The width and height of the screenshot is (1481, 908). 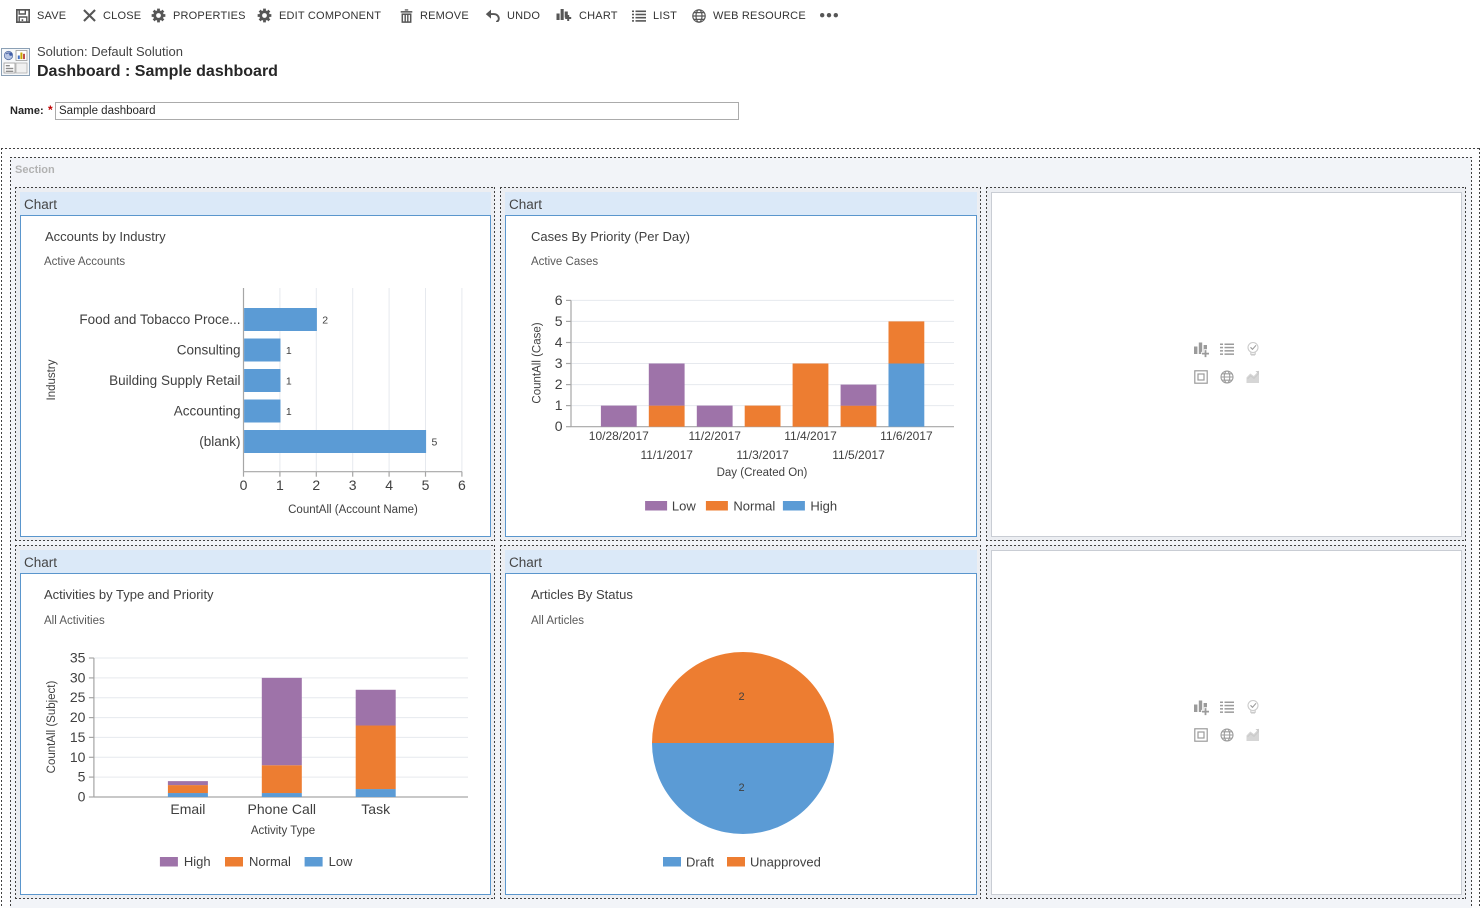 I want to click on svg-text: CountAll (Case), so click(x=538, y=362).